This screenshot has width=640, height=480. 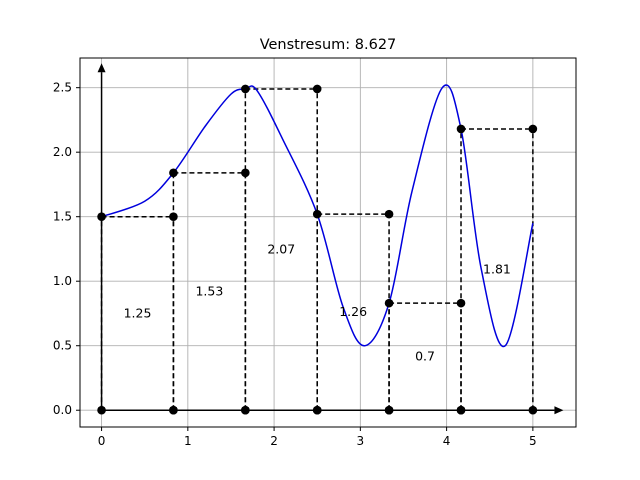 What do you see at coordinates (138, 312) in the screenshot?
I see `rectangle-area-label: 1.25` at bounding box center [138, 312].